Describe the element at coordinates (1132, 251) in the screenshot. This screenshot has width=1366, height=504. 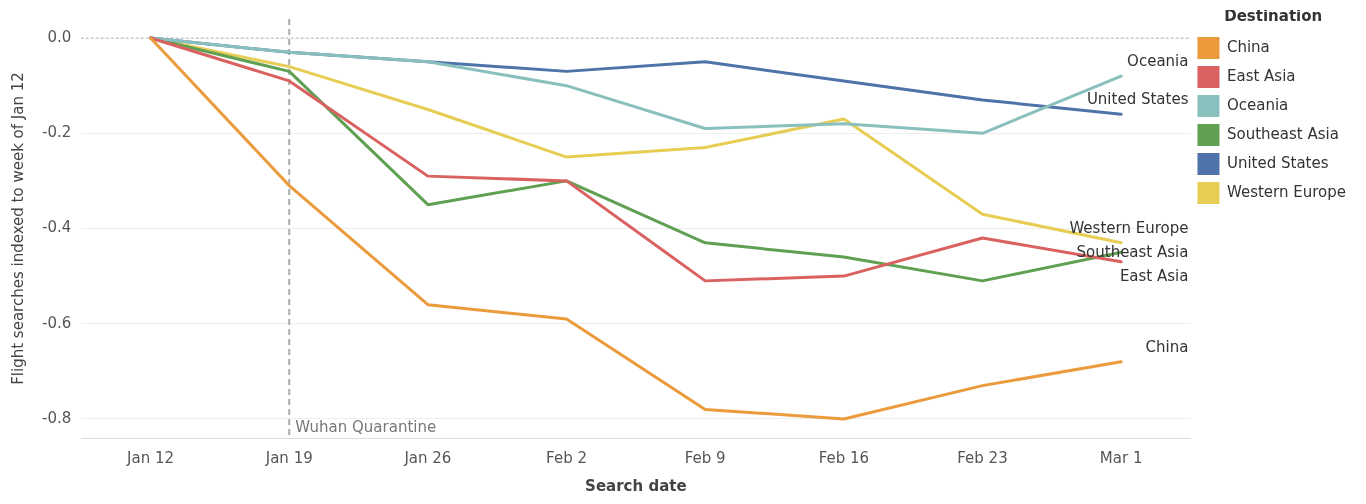
I see `text: Southeast Asia` at that location.